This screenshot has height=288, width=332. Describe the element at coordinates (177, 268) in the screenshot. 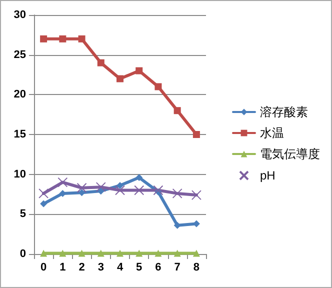

I see `x-tick-label: 7` at that location.